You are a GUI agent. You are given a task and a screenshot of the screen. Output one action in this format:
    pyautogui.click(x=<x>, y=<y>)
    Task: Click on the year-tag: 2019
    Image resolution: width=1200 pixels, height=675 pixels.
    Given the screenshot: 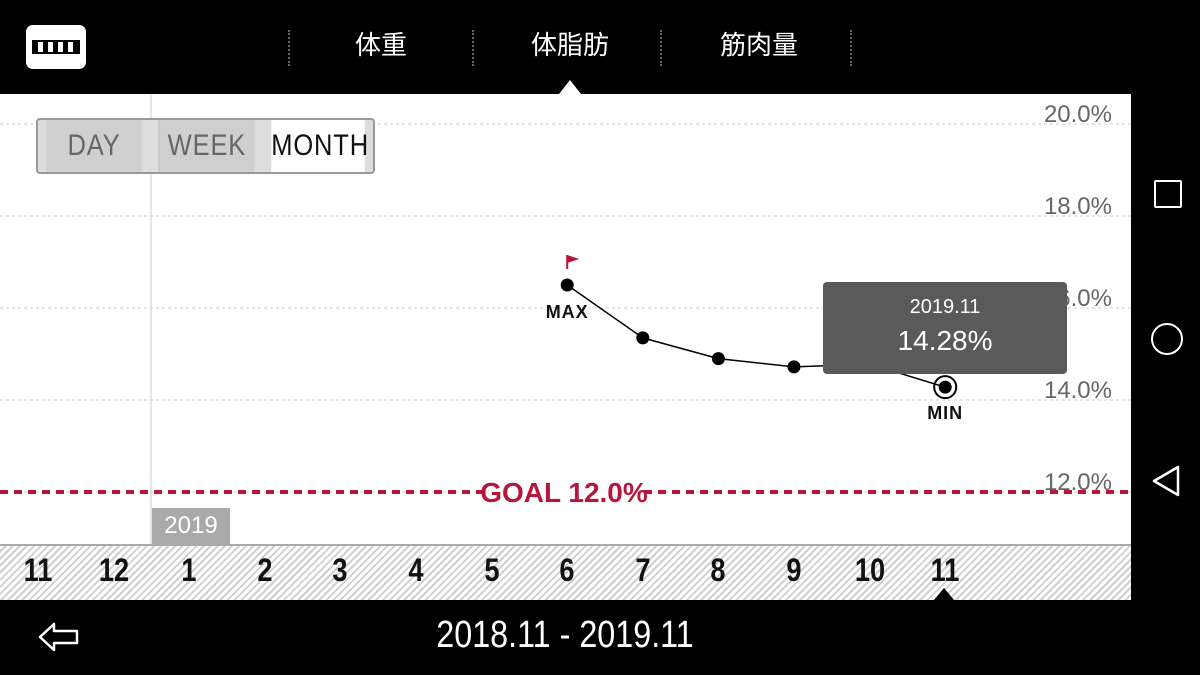 What is the action you would take?
    pyautogui.click(x=191, y=526)
    